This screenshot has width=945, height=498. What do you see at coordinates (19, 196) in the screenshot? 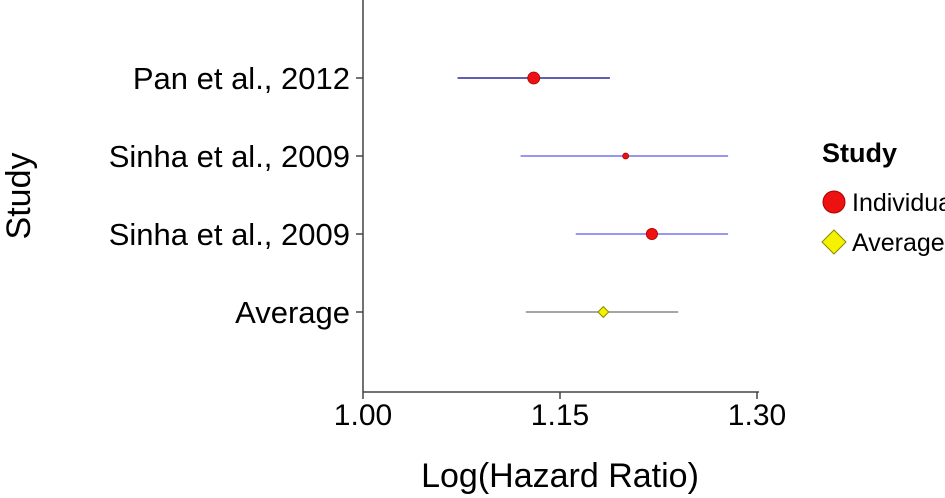
I see `y-axis-label: Study` at bounding box center [19, 196].